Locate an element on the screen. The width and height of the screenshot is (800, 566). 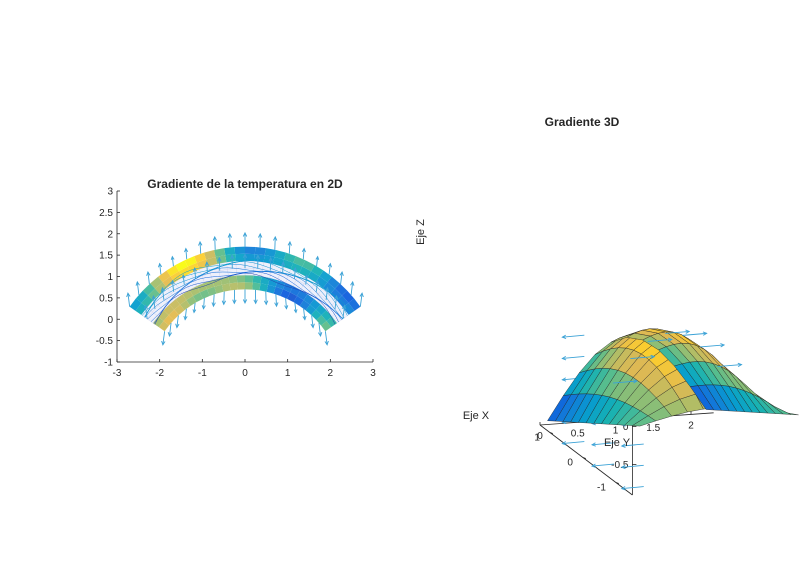
chart-3d-title: Gradiente 3D is located at coordinates (582, 122).